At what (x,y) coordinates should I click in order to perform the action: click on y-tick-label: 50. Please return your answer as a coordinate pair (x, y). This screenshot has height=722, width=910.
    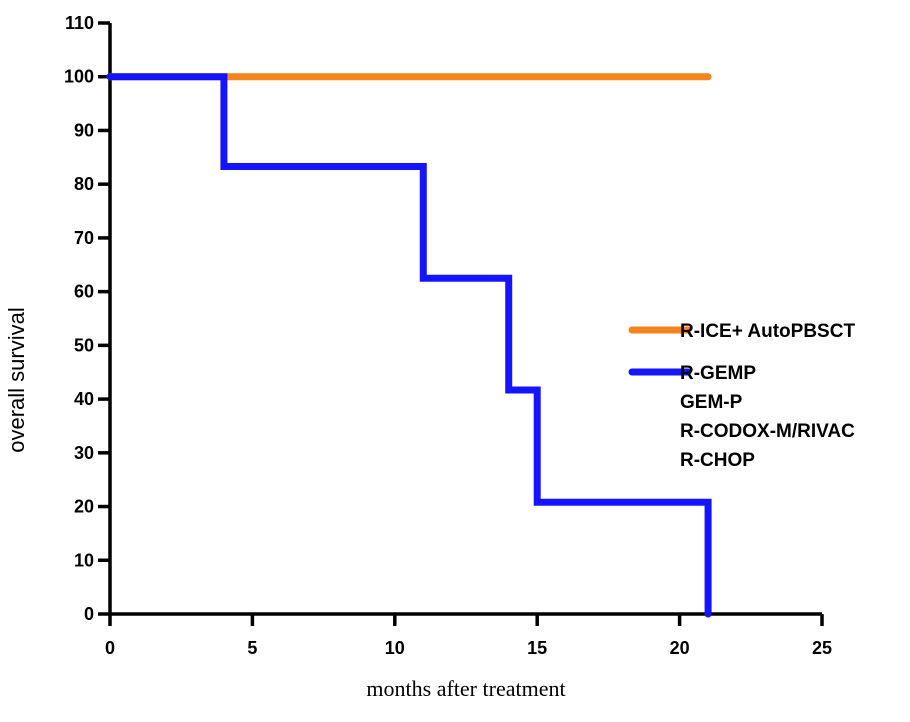
    Looking at the image, I should click on (84, 345).